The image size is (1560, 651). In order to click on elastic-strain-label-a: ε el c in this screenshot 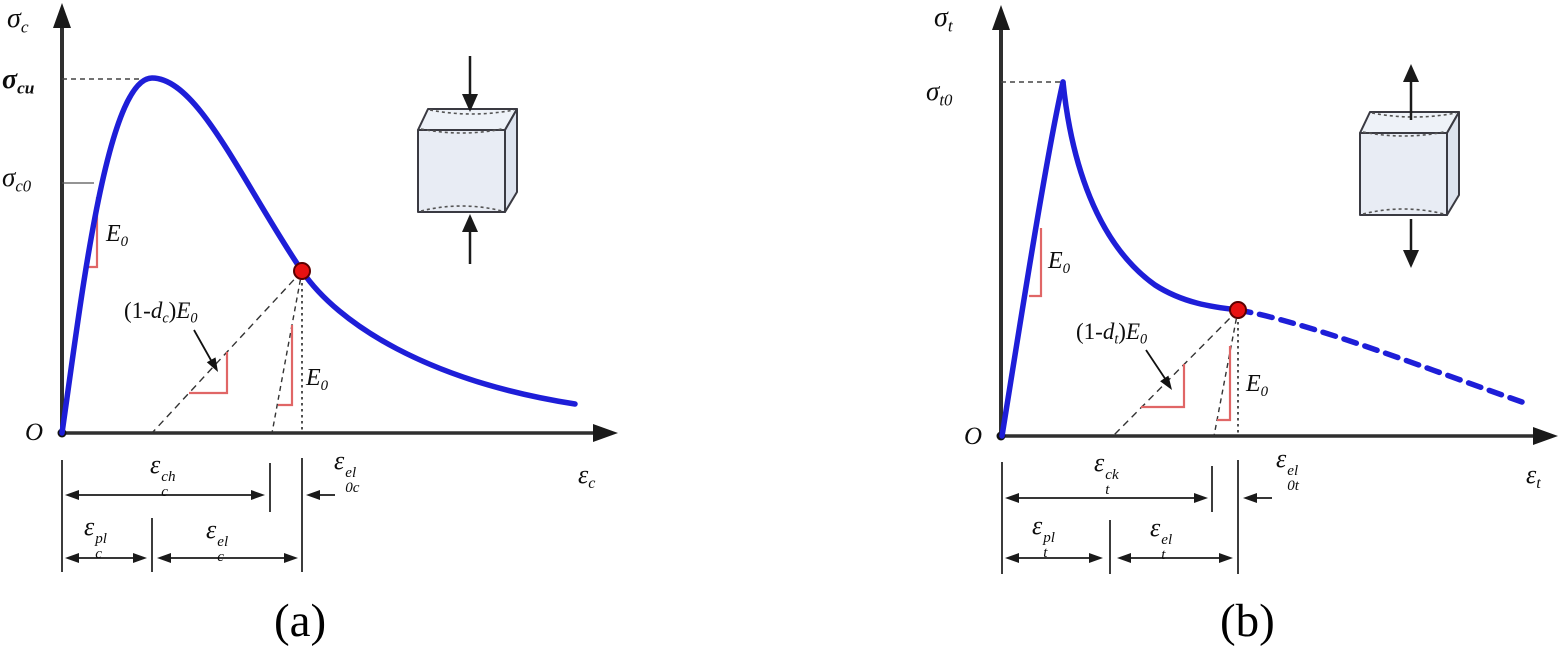, I will do `click(217, 540)`.